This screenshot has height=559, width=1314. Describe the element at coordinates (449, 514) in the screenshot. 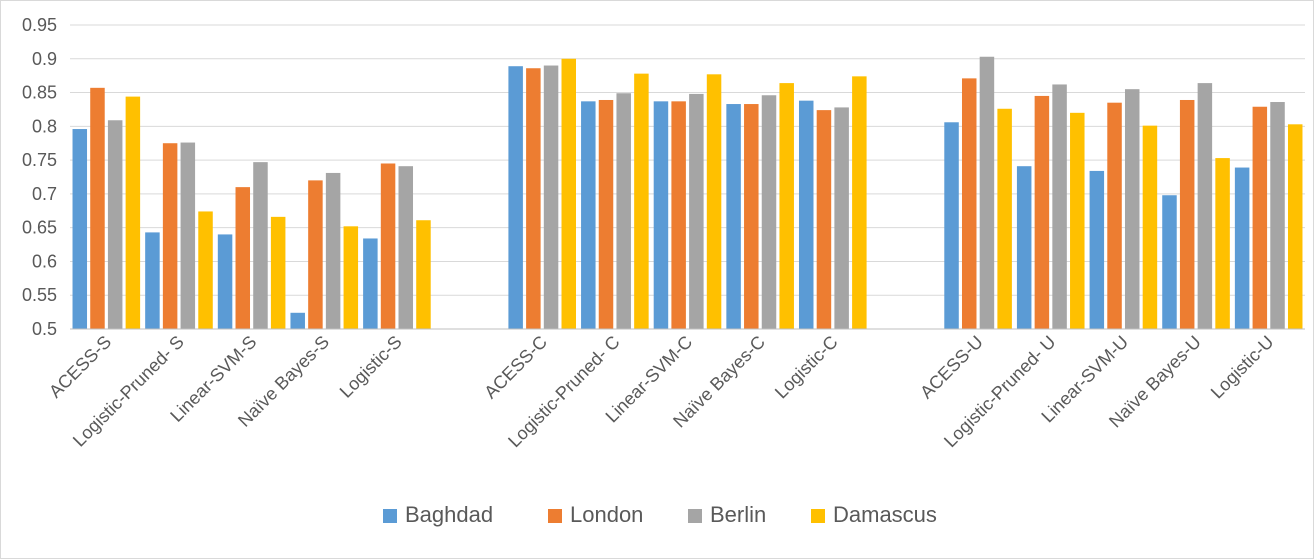

I see `legend-label: Baghdad` at that location.